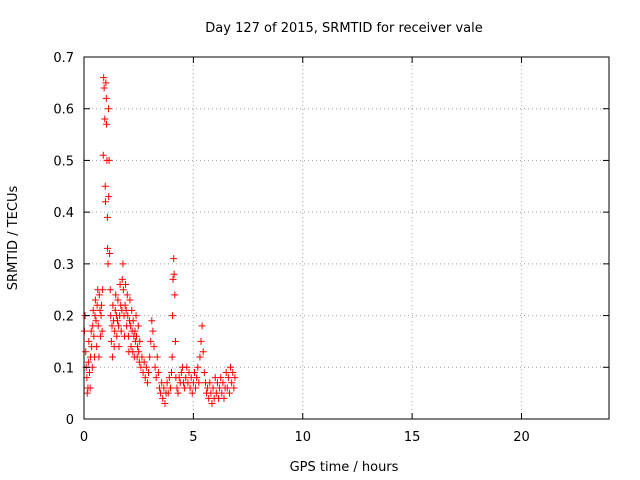  Describe the element at coordinates (63, 213) in the screenshot. I see `y-tick-label: 0.4` at that location.